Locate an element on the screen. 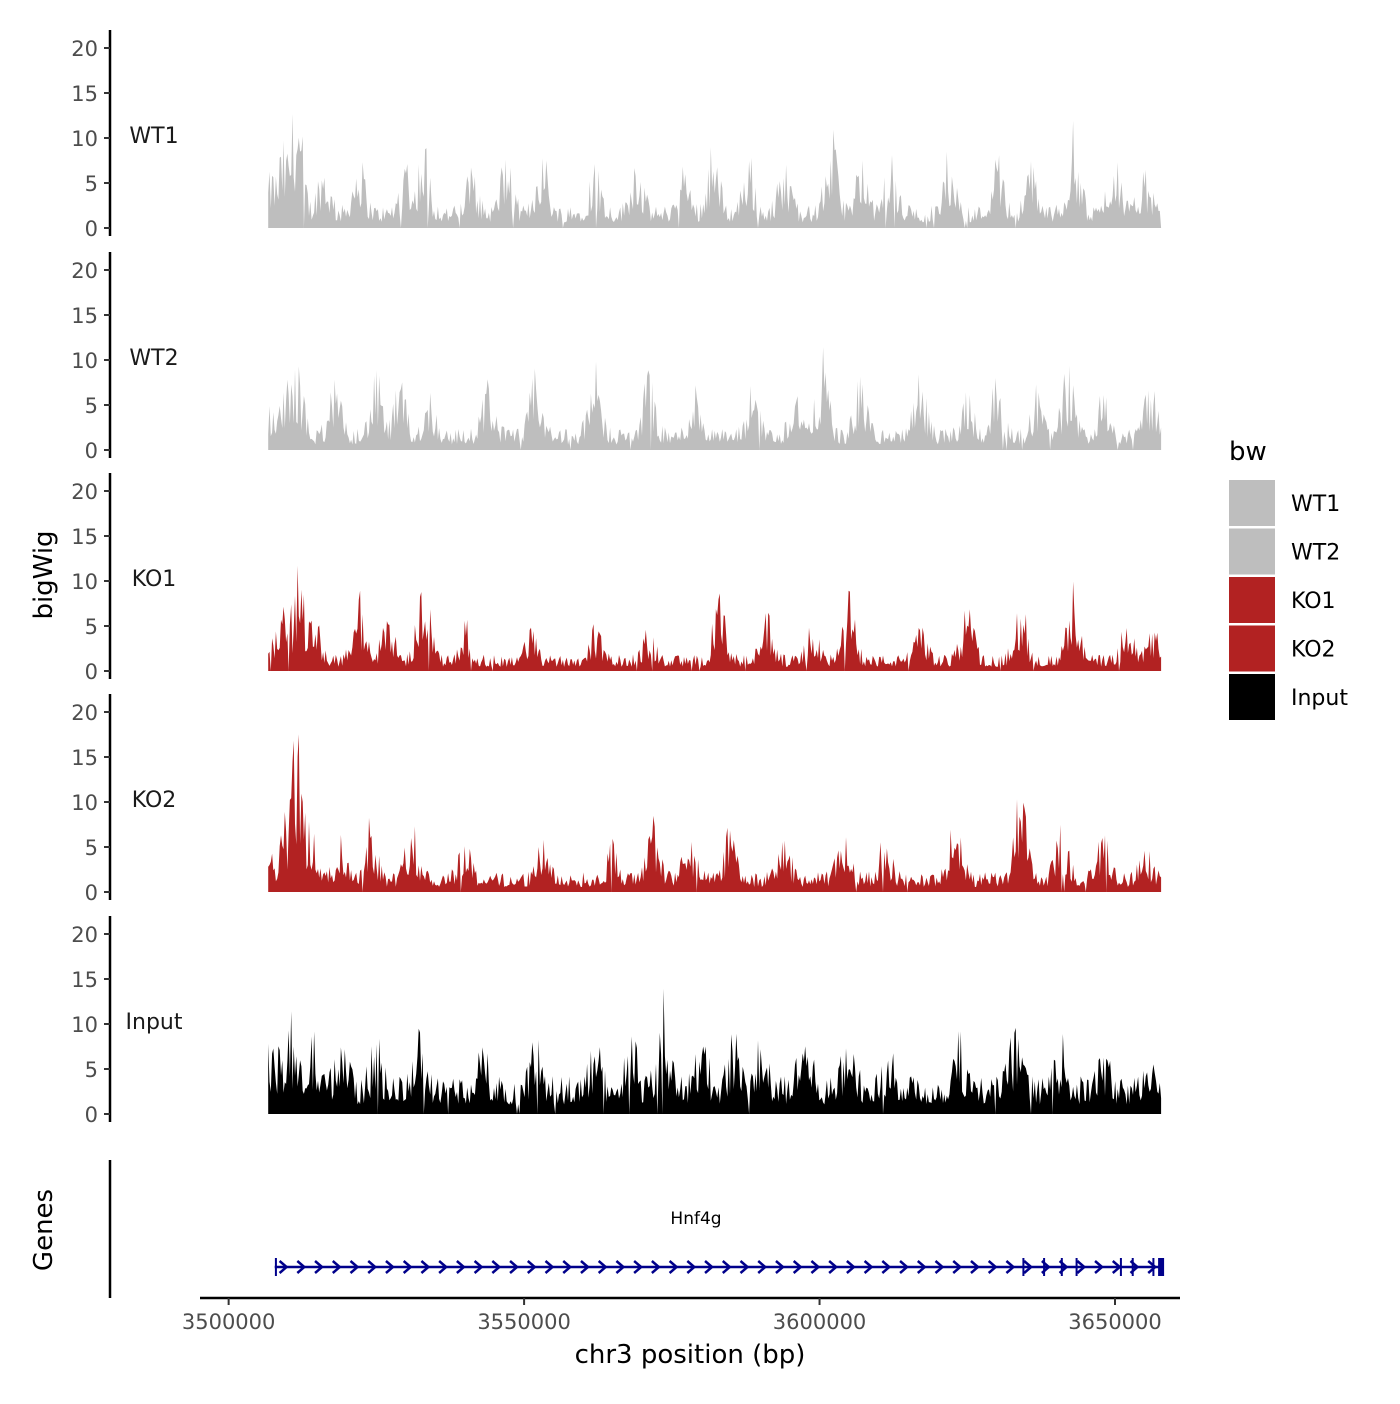 The width and height of the screenshot is (1400, 1404). legend-key-input is located at coordinates (1252, 697).